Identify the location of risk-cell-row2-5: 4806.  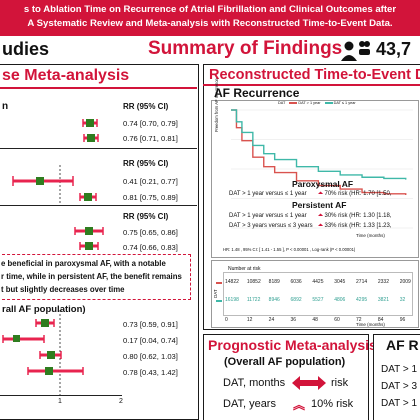
(340, 300).